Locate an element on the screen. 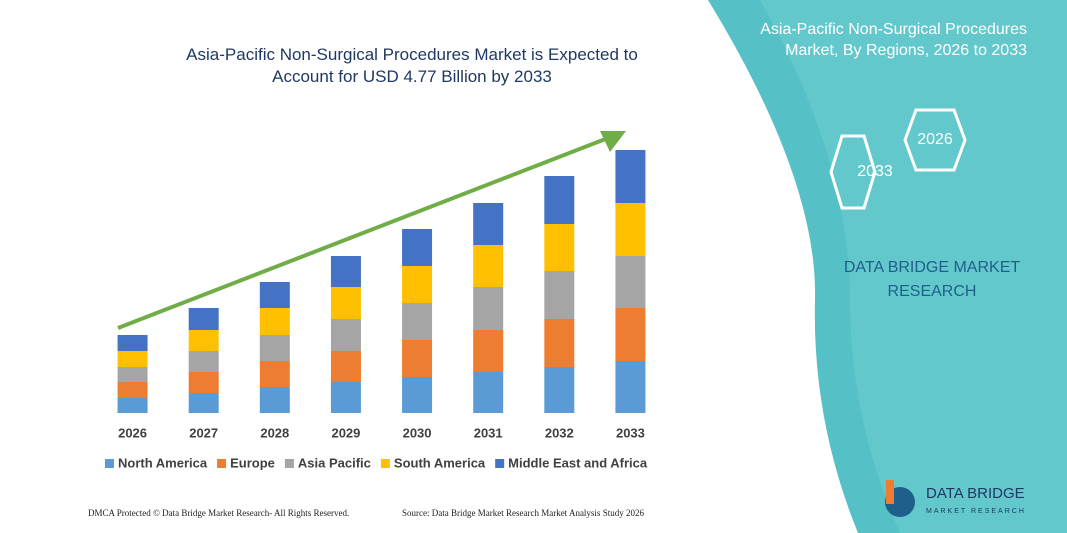  brand-text: DATA BRIDGE MARKET RESEARCH is located at coordinates (932, 279).